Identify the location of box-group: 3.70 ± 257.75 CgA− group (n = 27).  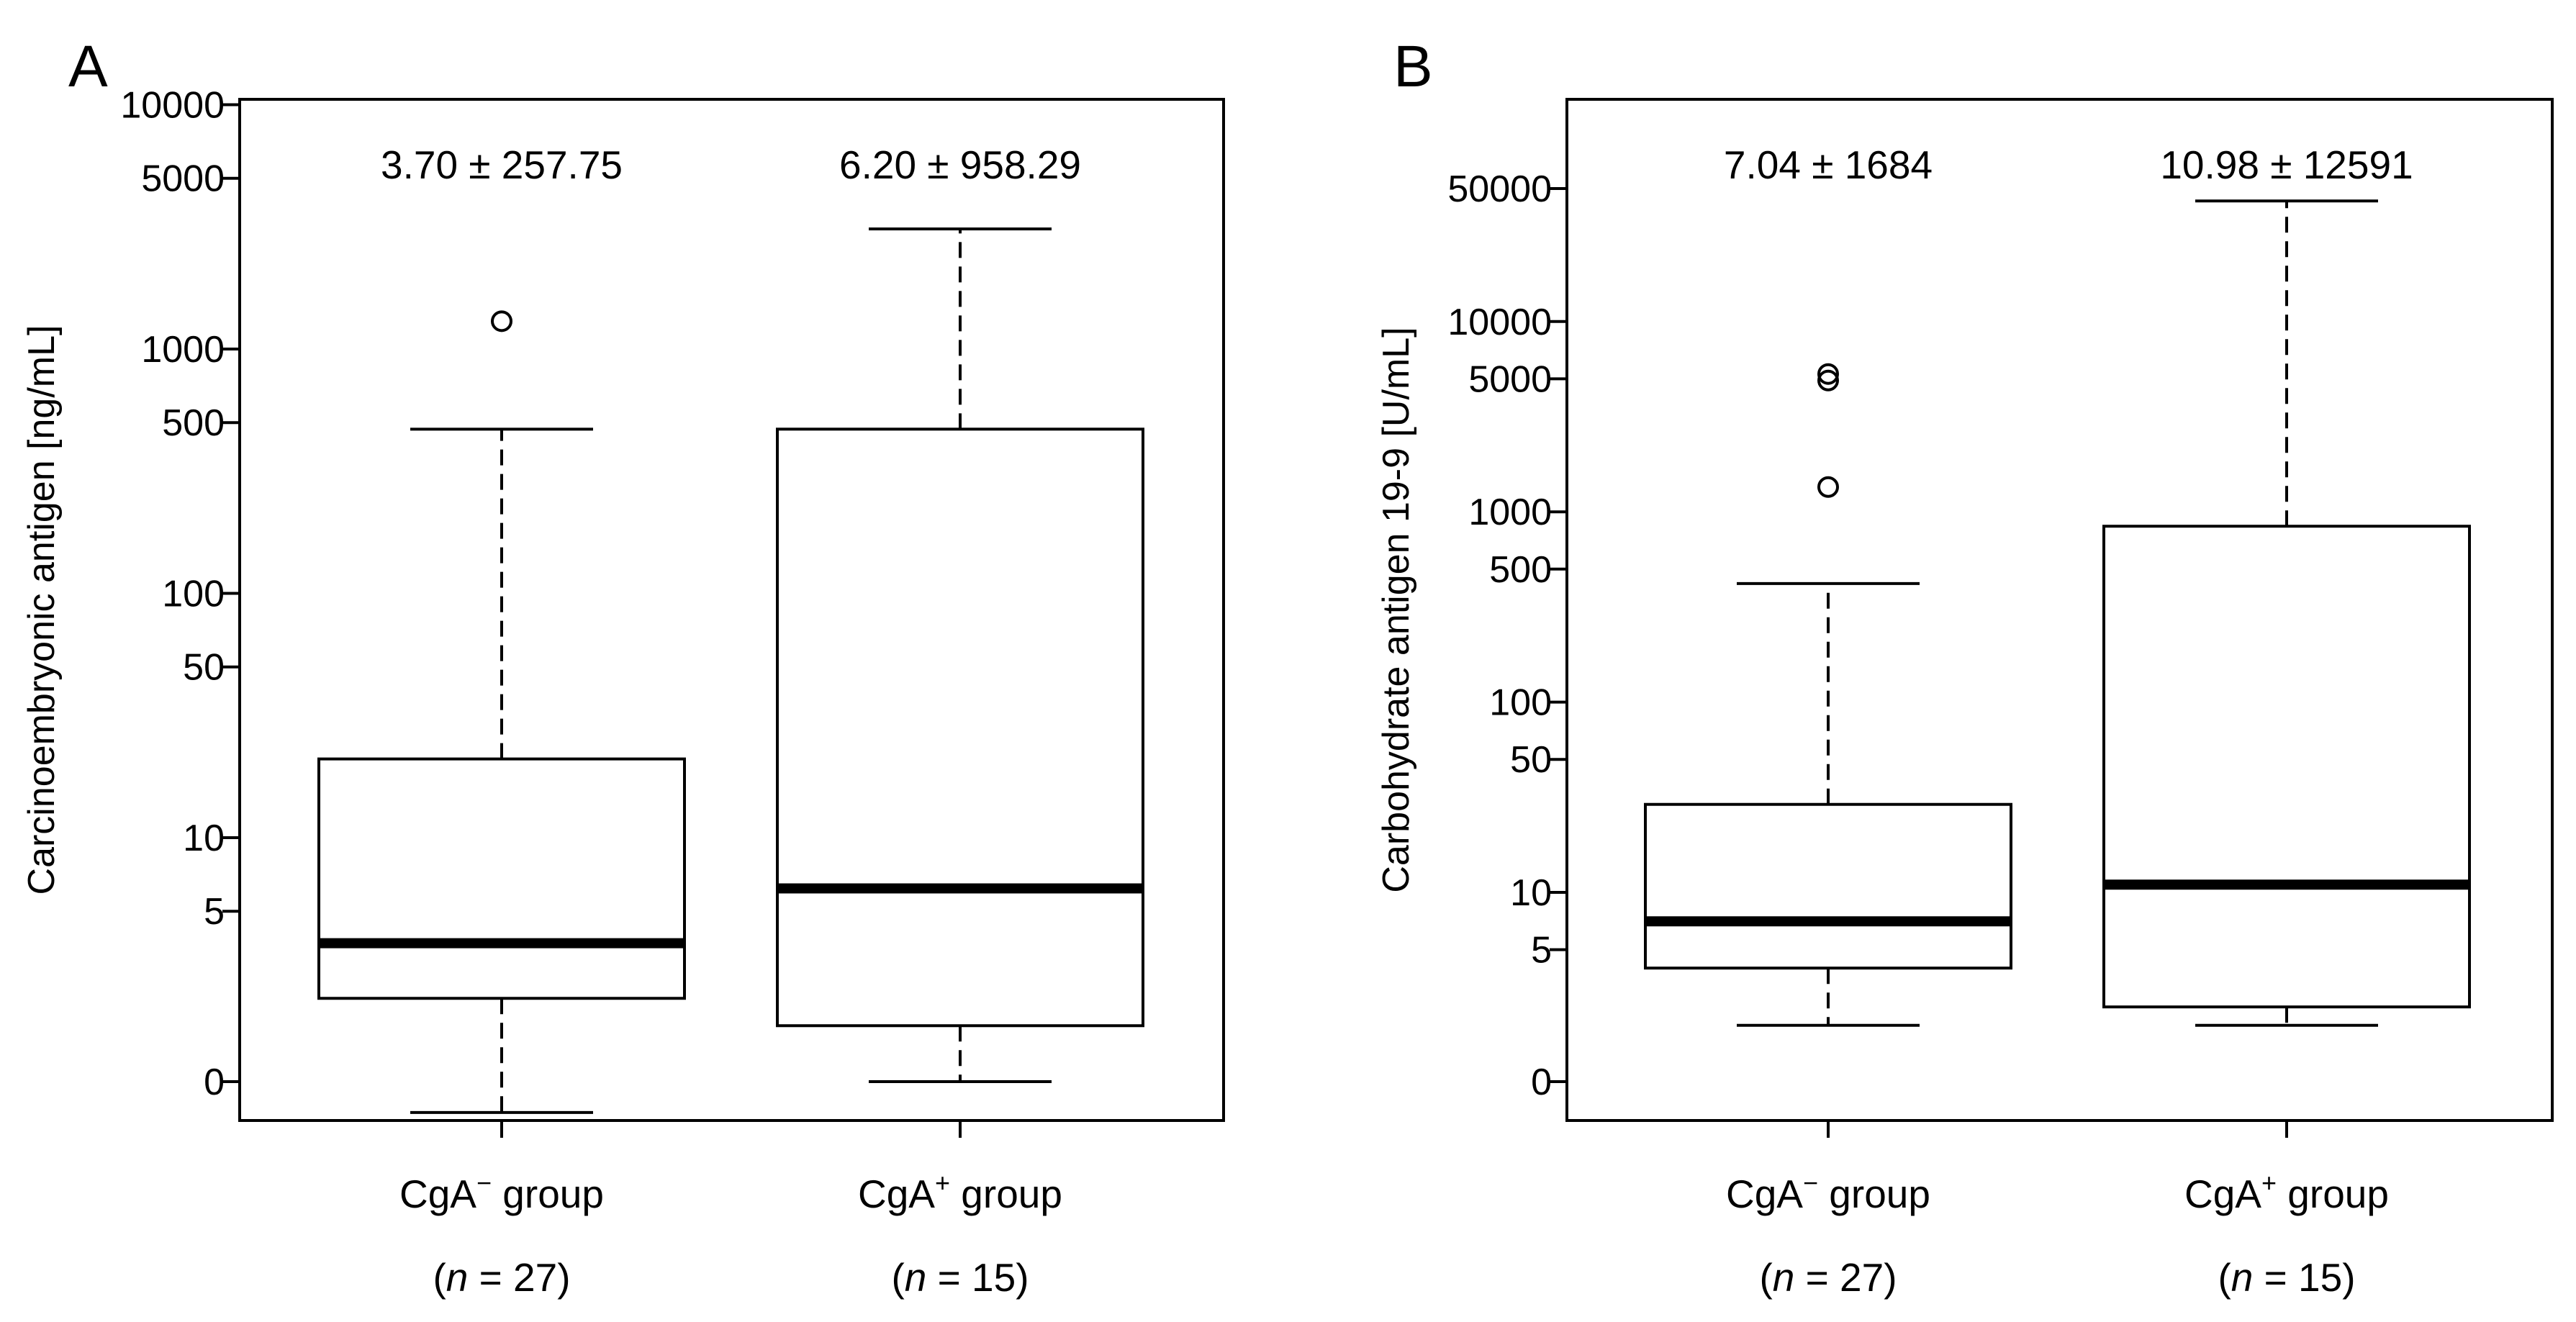
(502, 721).